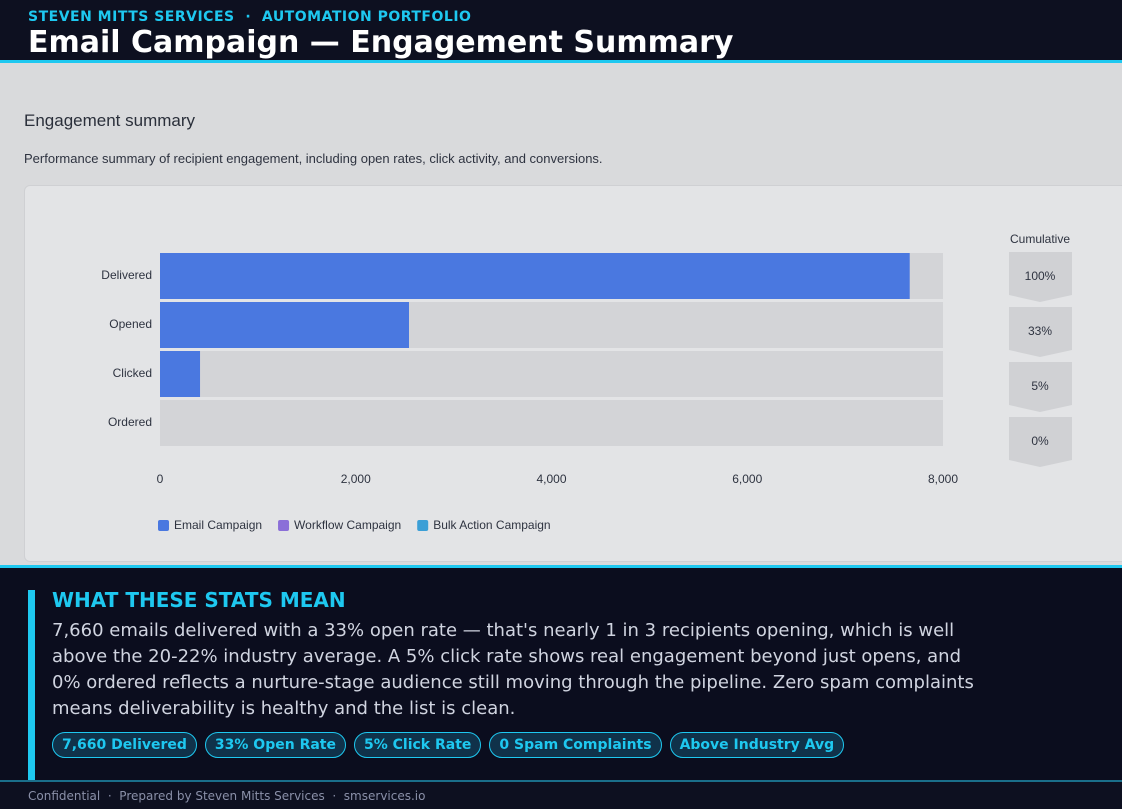  What do you see at coordinates (275, 745) in the screenshot?
I see `stat-pill: 33% Open Rate` at bounding box center [275, 745].